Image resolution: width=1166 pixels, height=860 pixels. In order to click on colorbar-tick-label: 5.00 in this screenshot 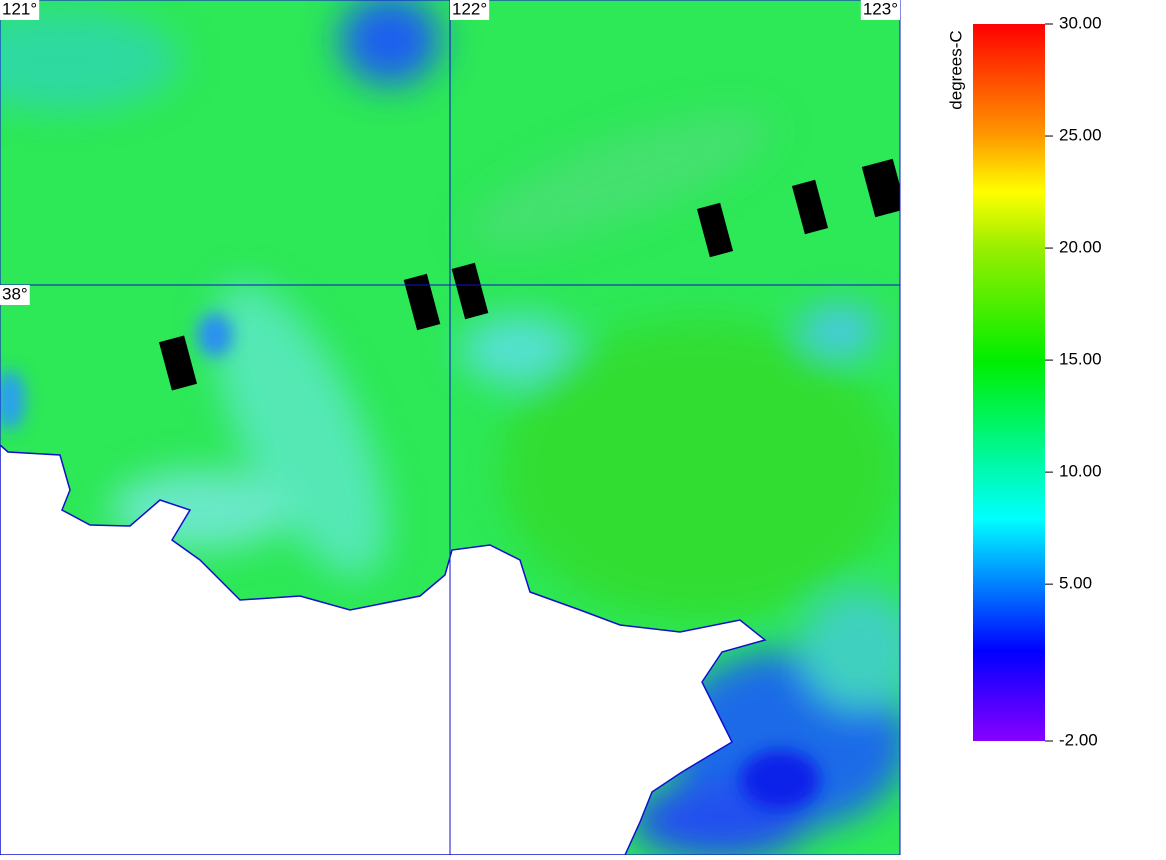, I will do `click(1075, 583)`.